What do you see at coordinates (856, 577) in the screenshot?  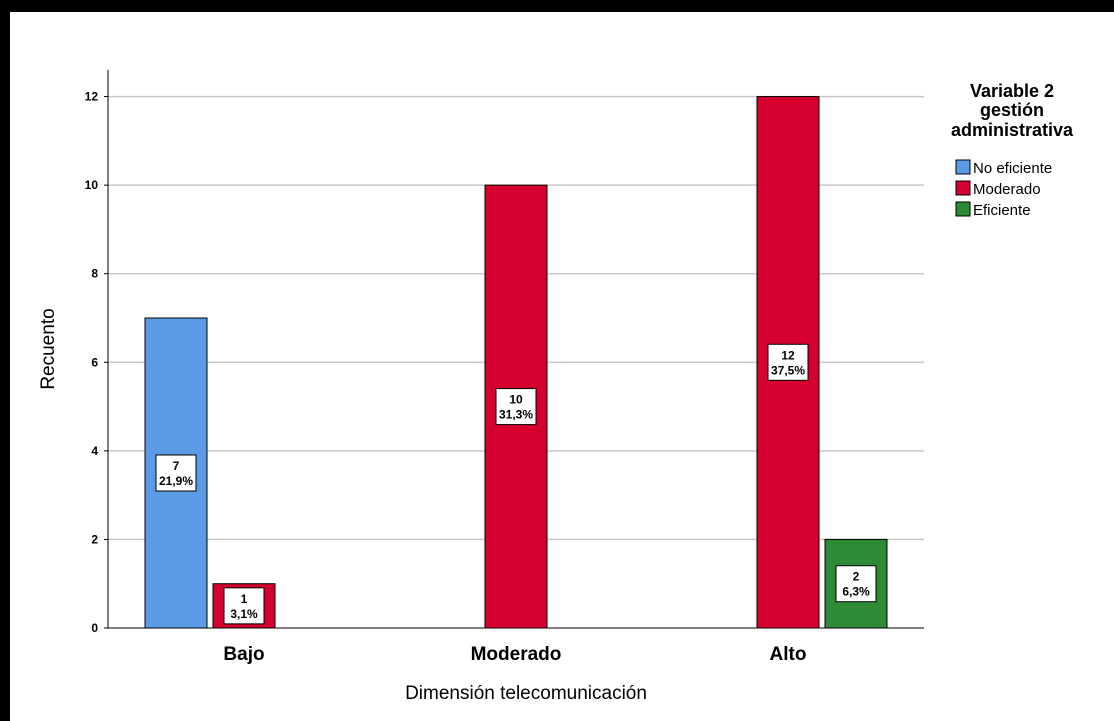 I see `data-label-count: 2` at bounding box center [856, 577].